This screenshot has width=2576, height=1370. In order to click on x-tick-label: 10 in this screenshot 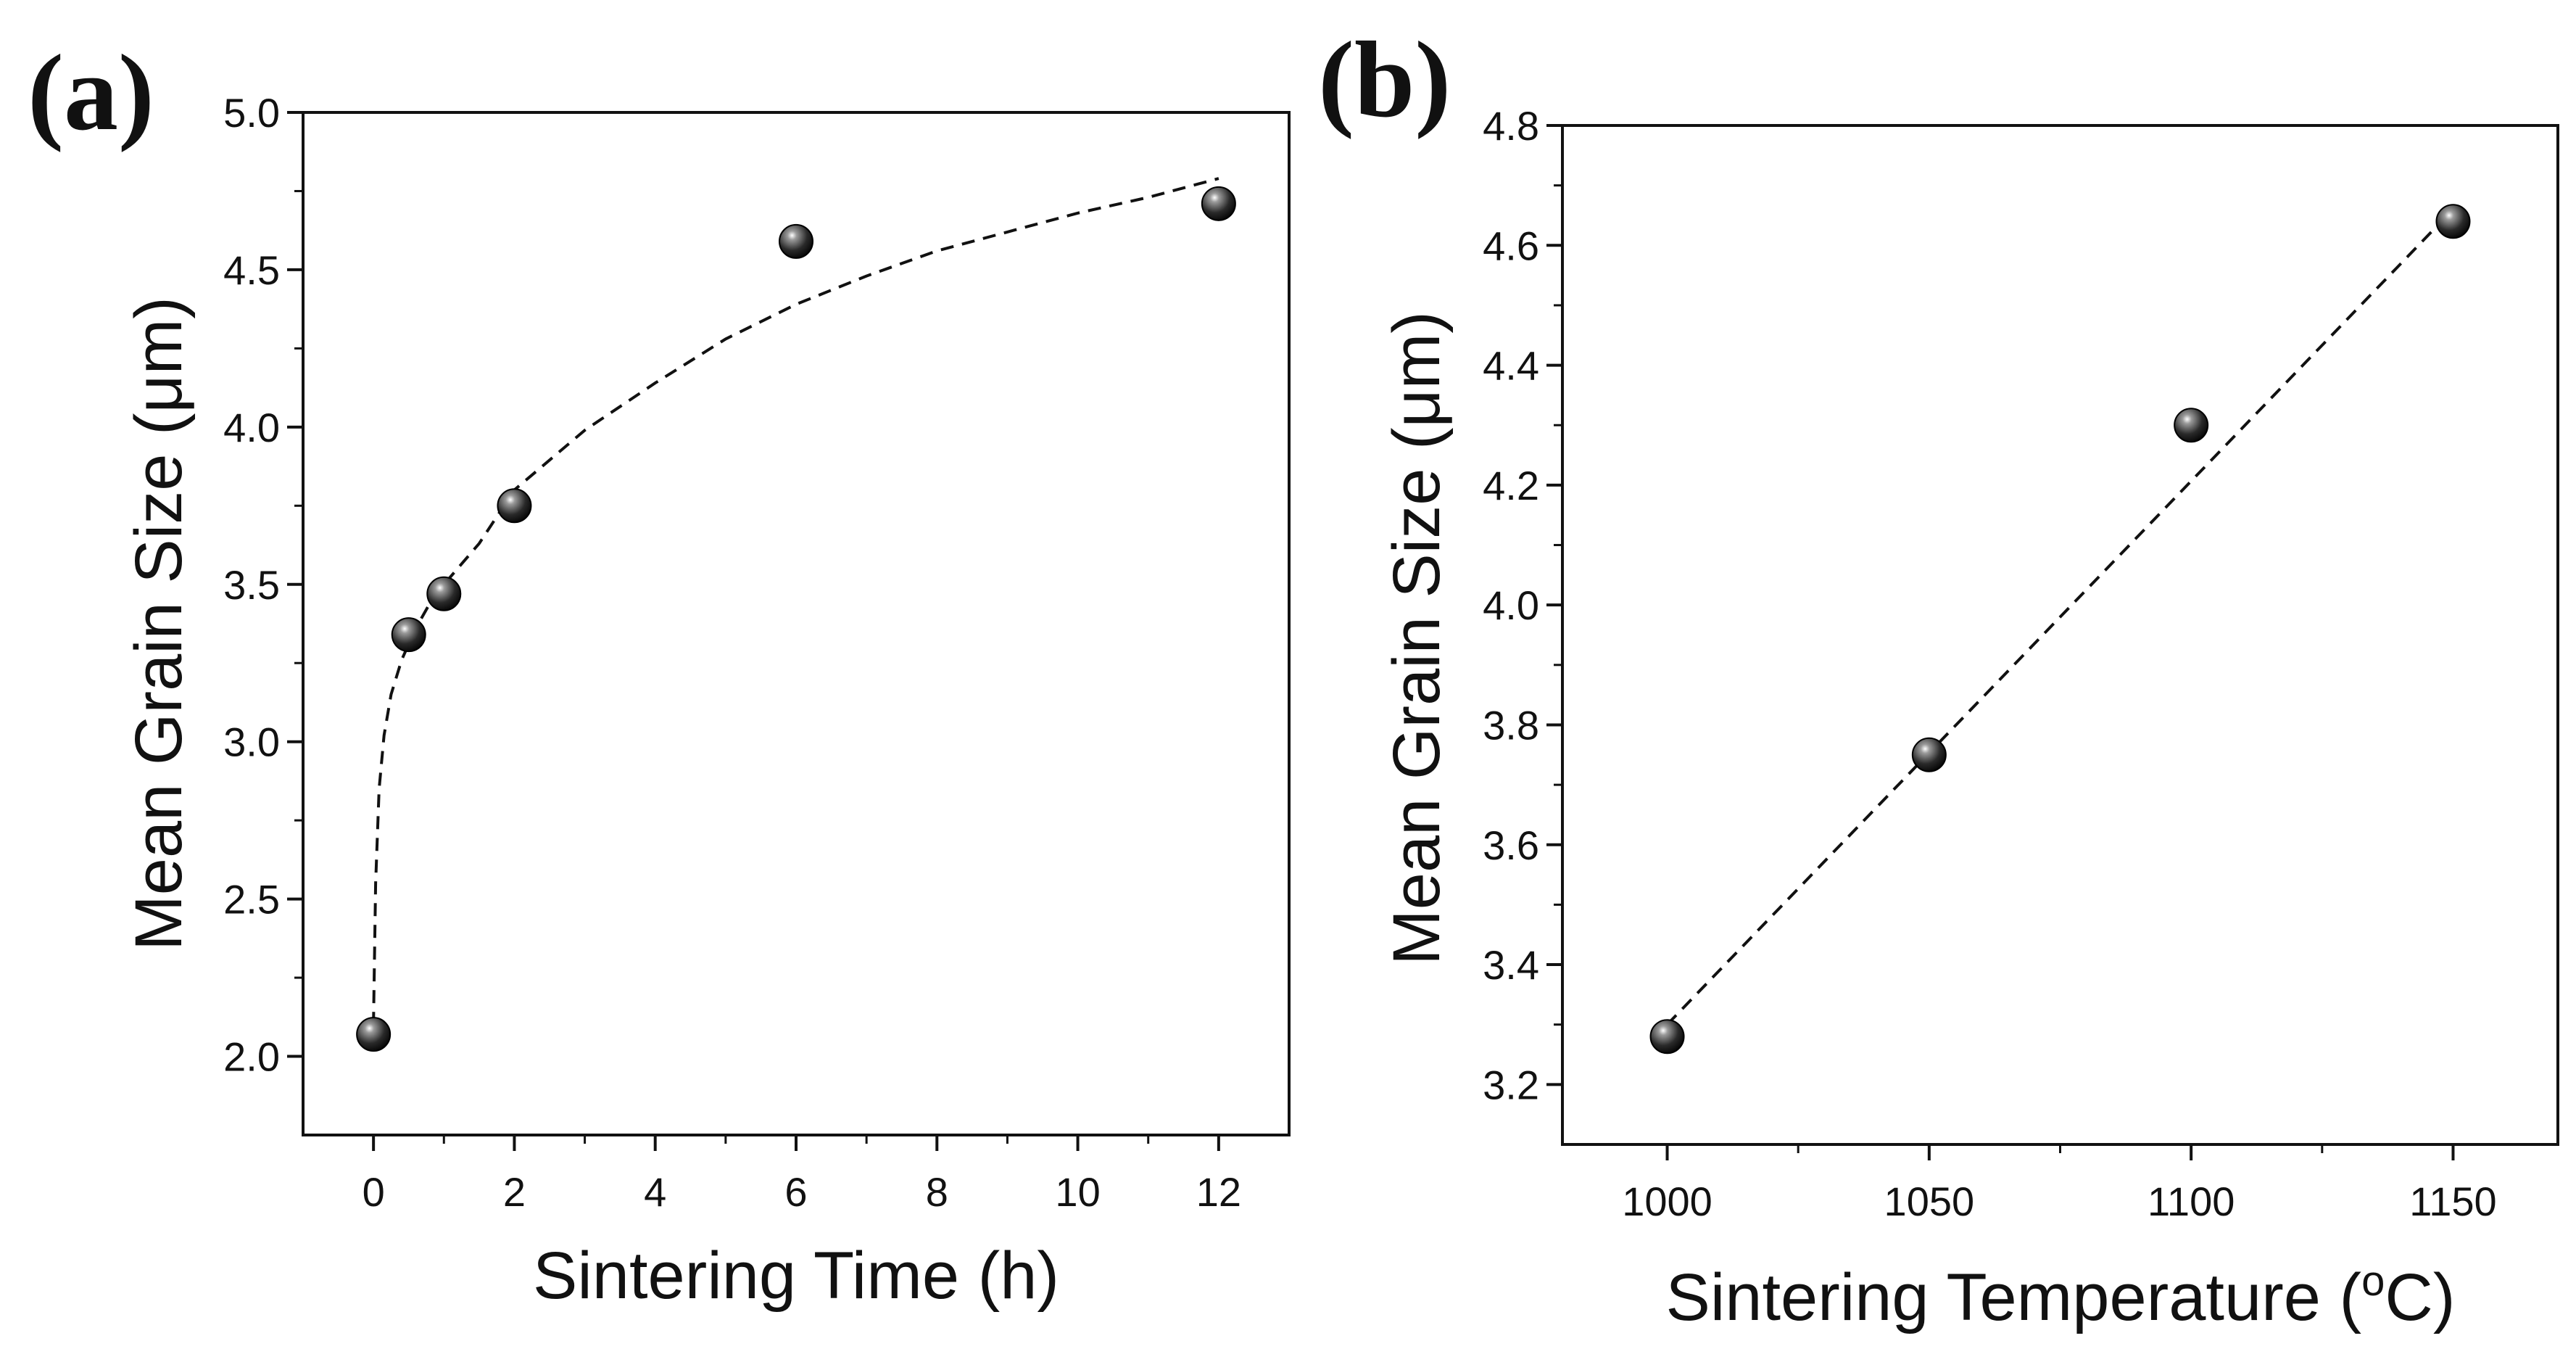, I will do `click(1077, 1192)`.